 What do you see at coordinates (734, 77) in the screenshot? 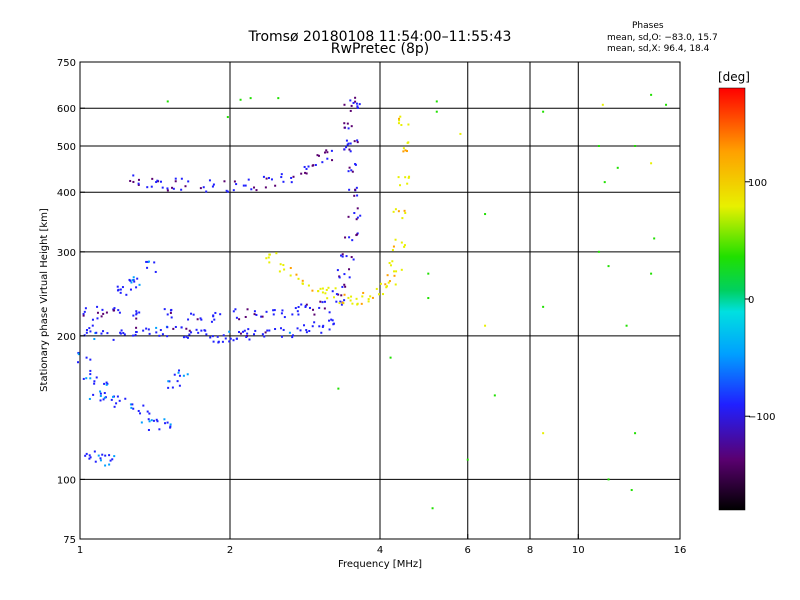
I see `colorbar-label: [deg]` at bounding box center [734, 77].